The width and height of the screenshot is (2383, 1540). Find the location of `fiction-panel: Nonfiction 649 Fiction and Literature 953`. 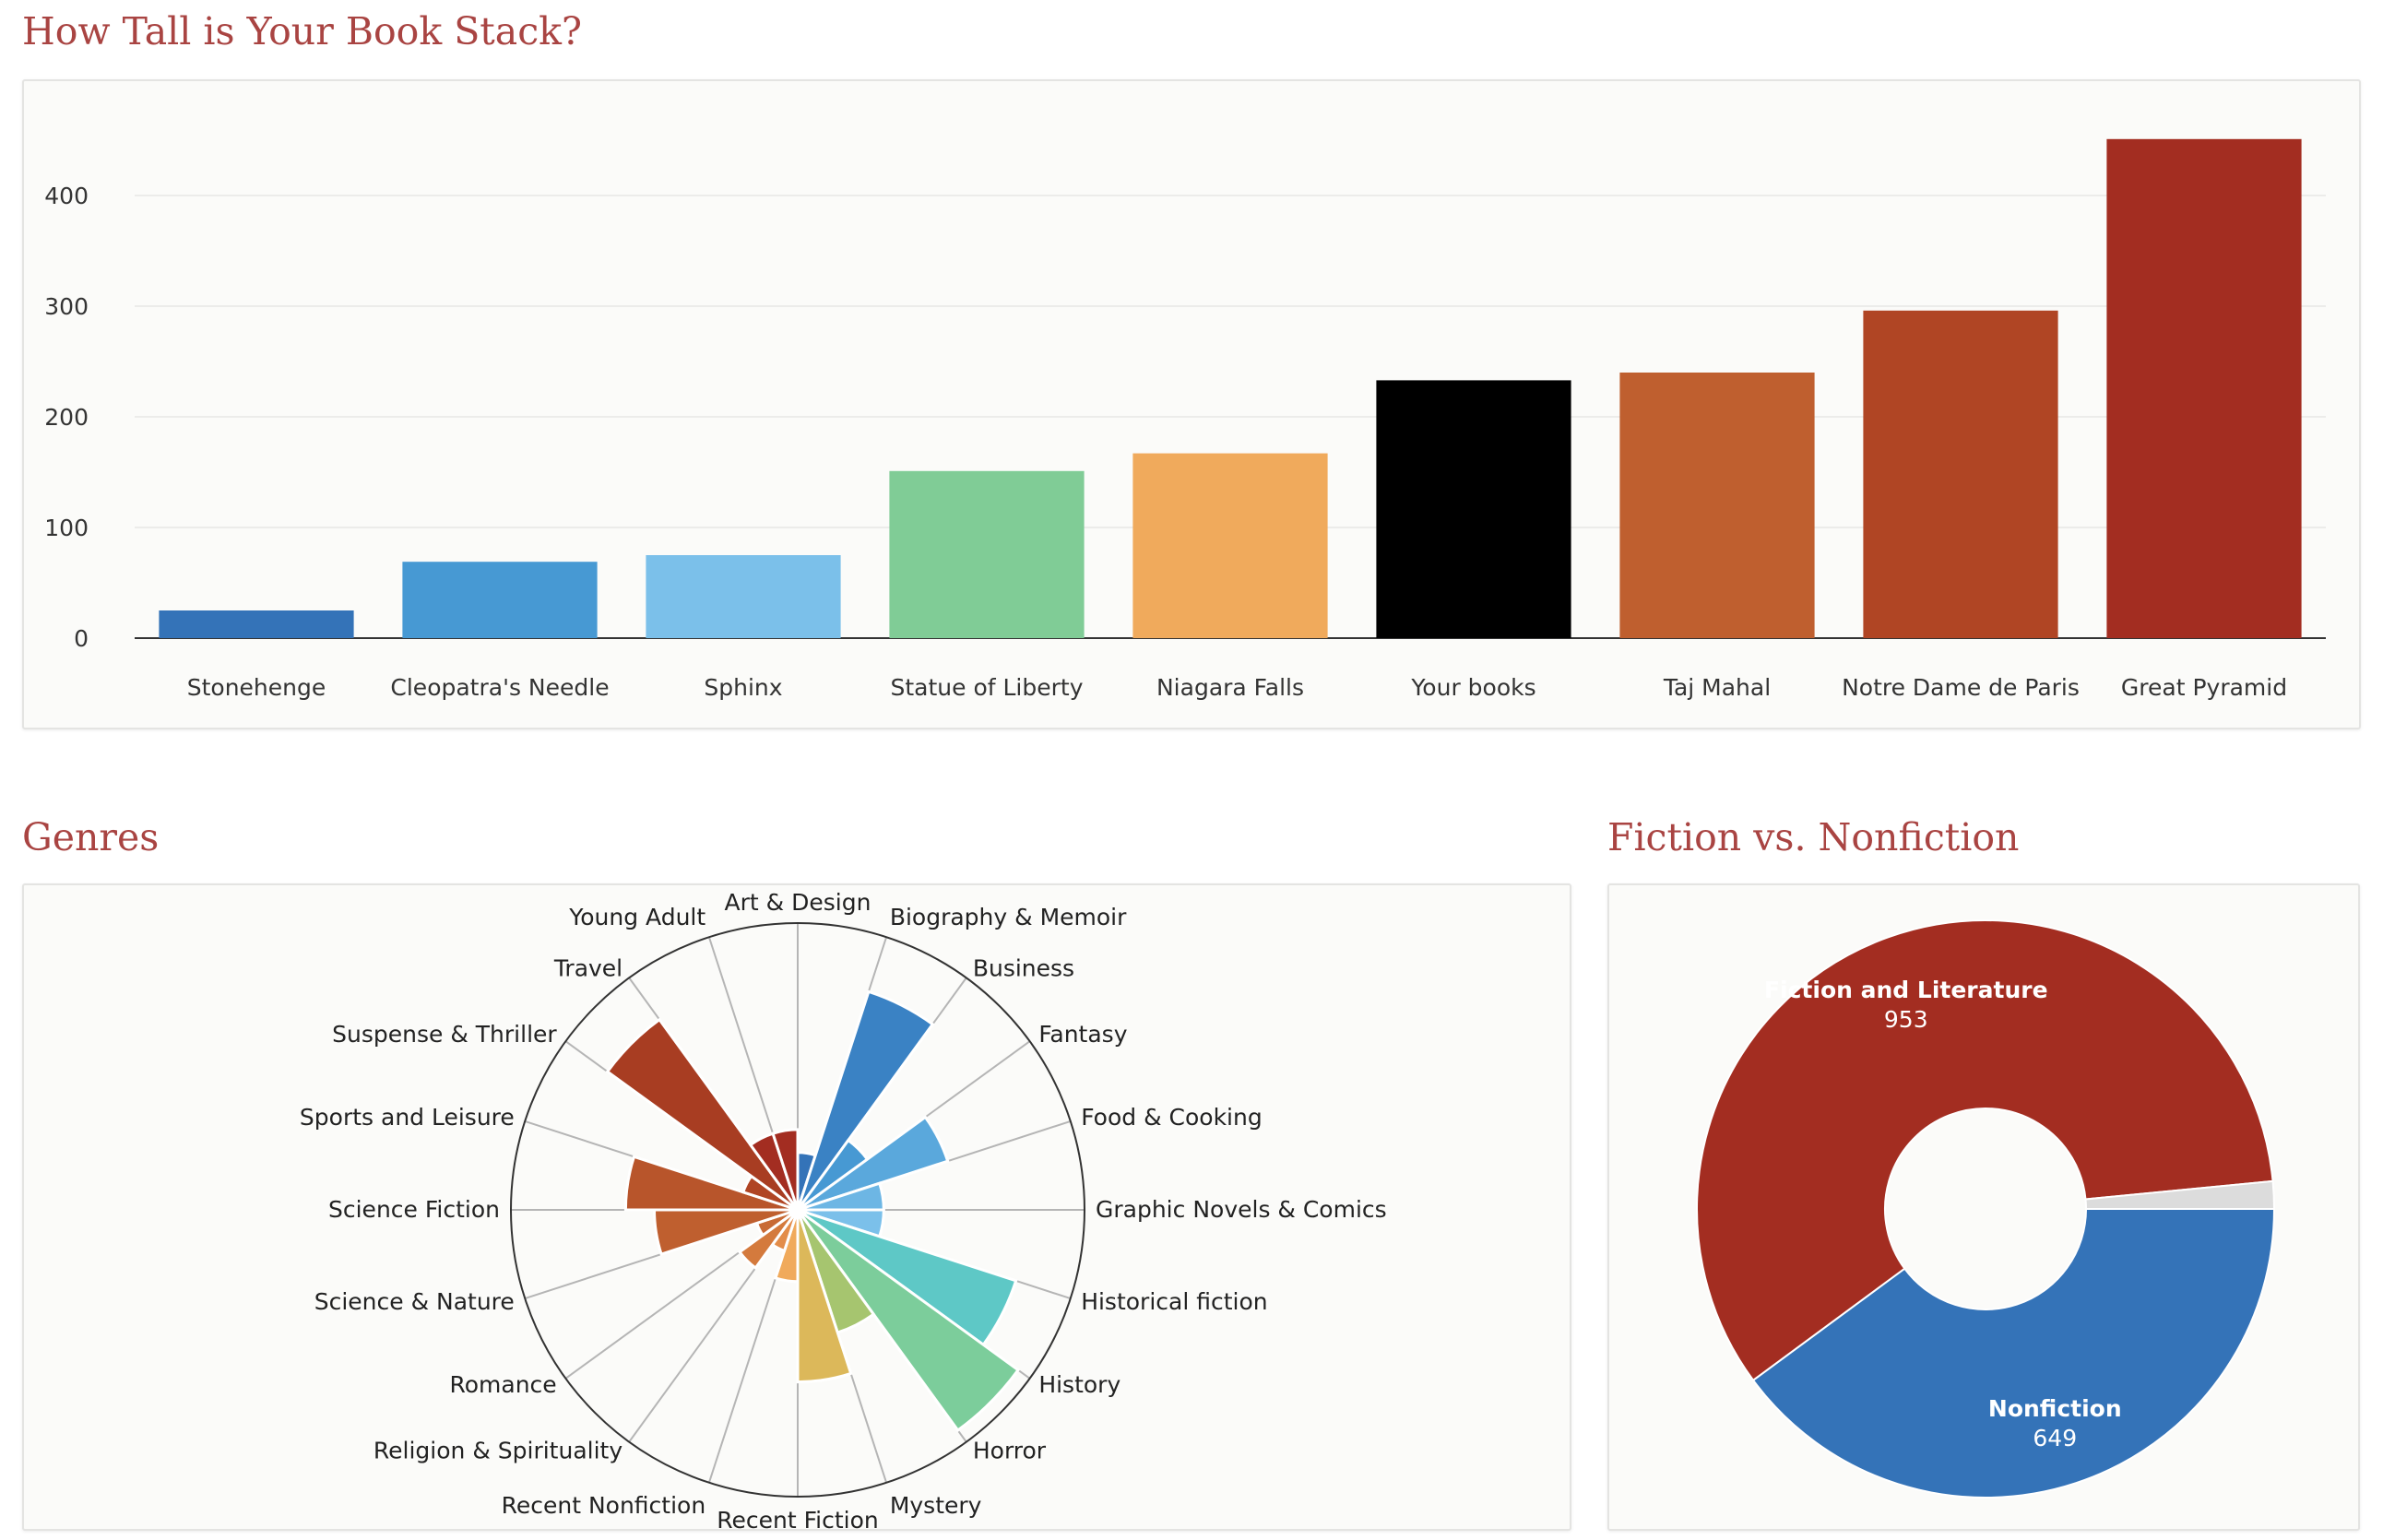

fiction-panel: Nonfiction 649 Fiction and Literature 953 is located at coordinates (1984, 1207).